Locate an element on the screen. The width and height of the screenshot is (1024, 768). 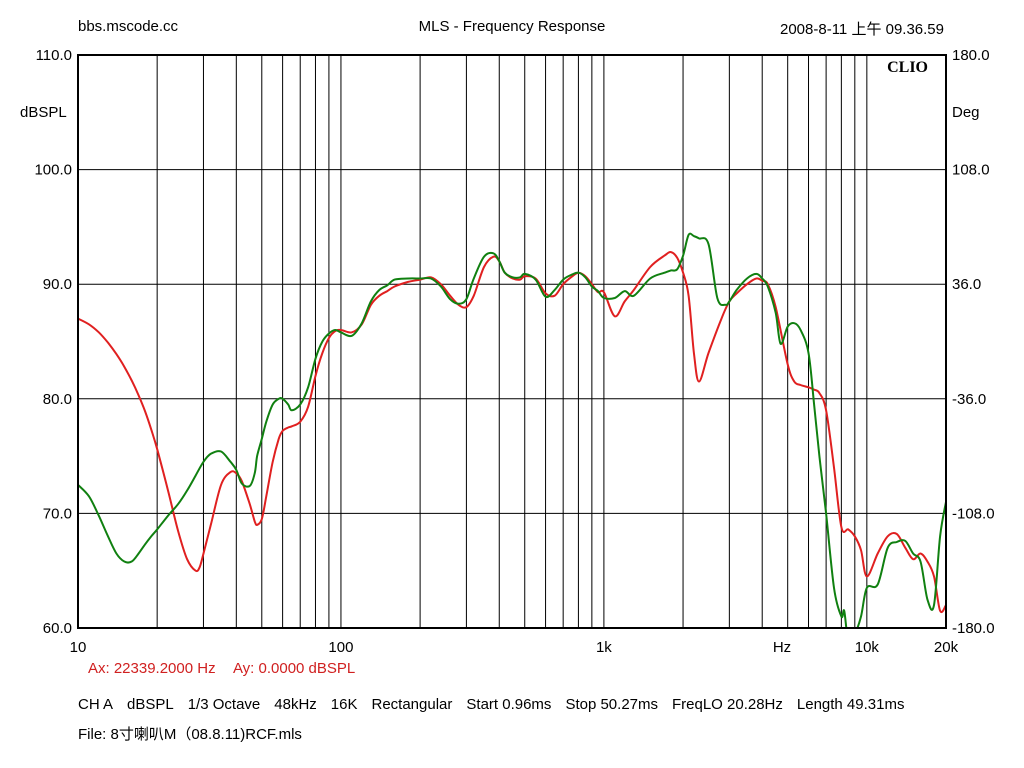
setting-item: 1/3 Octave is located at coordinates (224, 704).